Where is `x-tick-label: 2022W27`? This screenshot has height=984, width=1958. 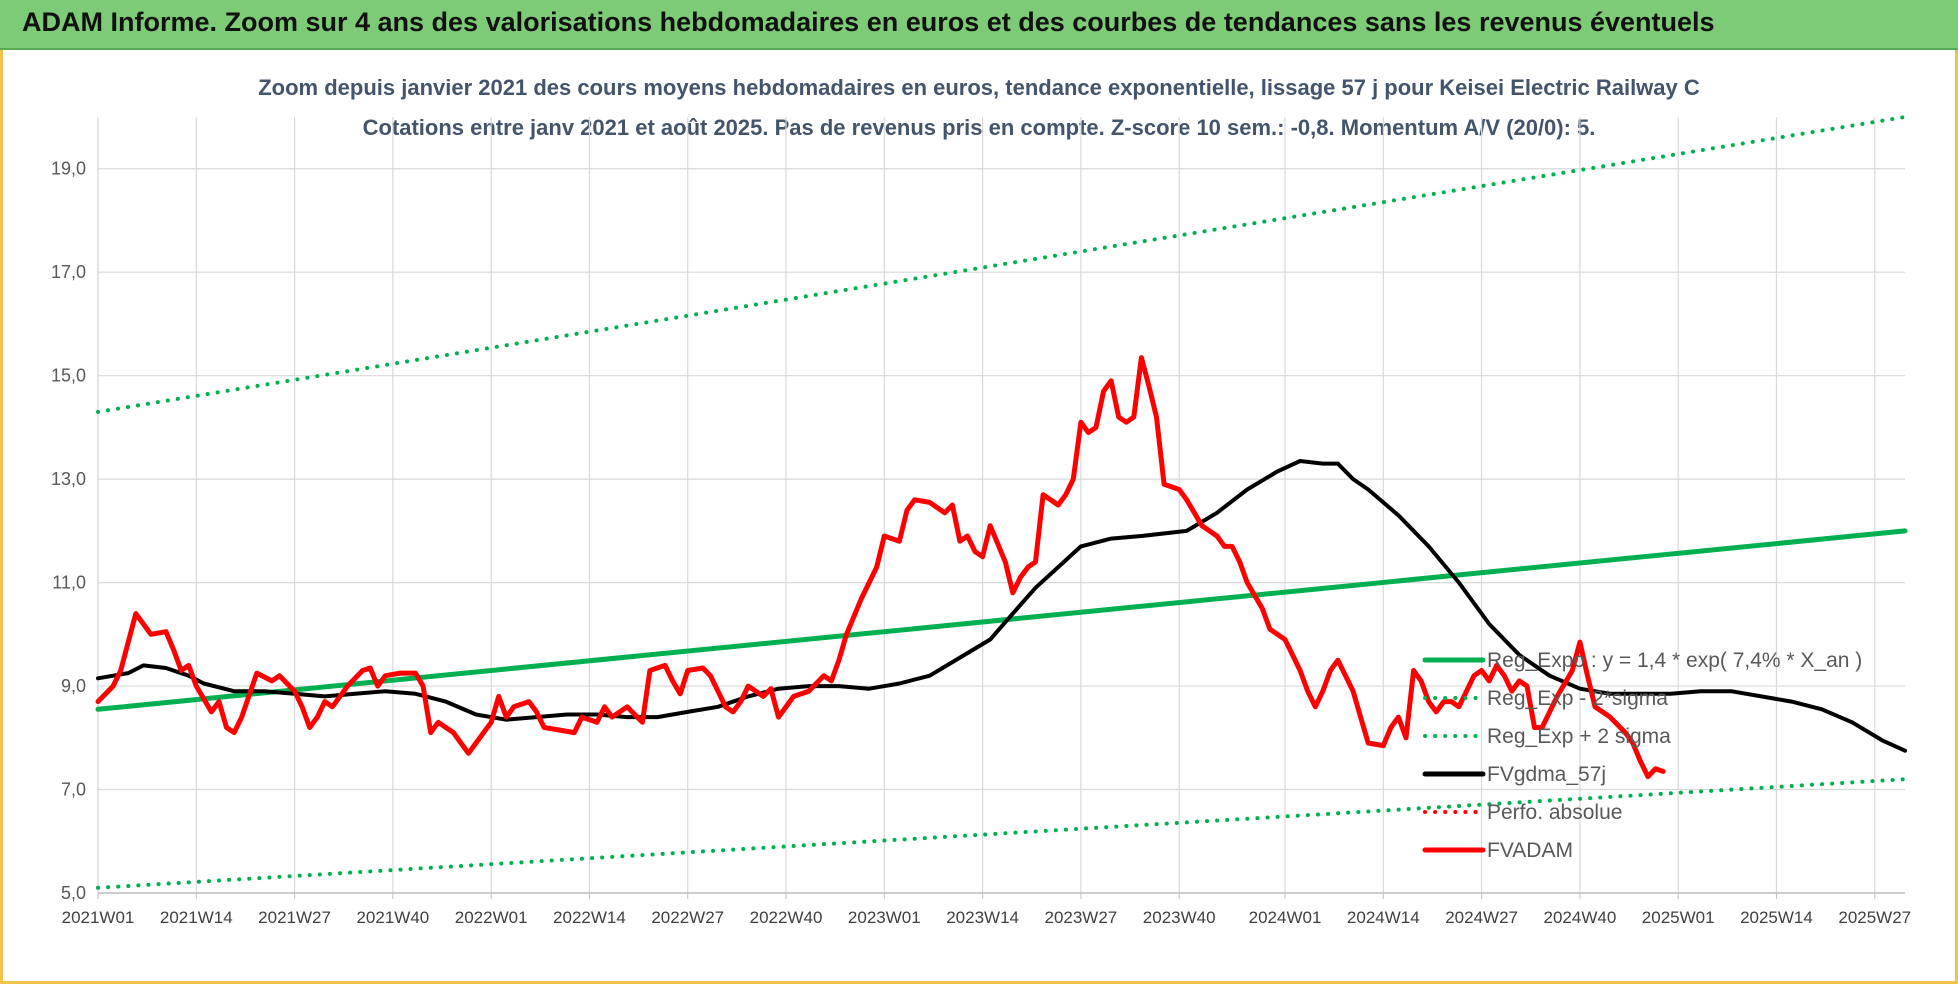
x-tick-label: 2022W27 is located at coordinates (687, 917).